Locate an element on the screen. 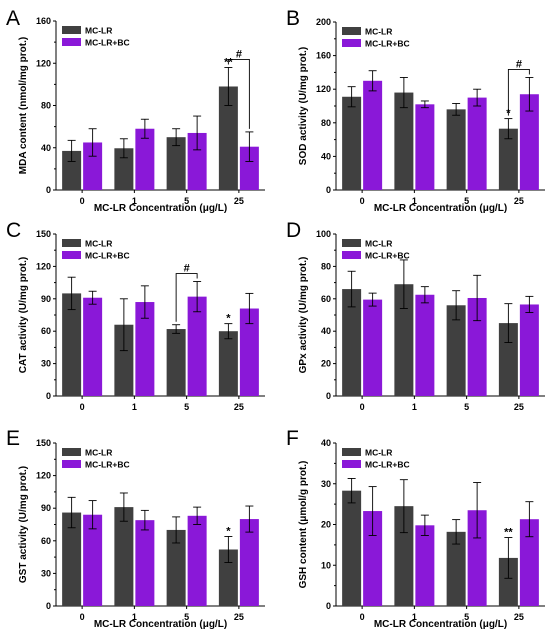 The height and width of the screenshot is (640, 550). panel-letter: C is located at coordinates (13, 230).